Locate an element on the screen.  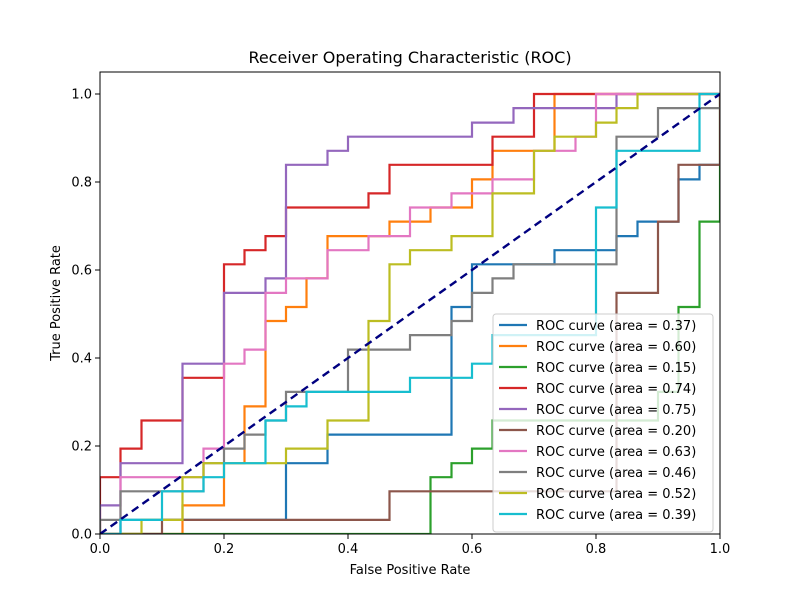
legend-label: ROC curve (area = 0.20) is located at coordinates (616, 431).